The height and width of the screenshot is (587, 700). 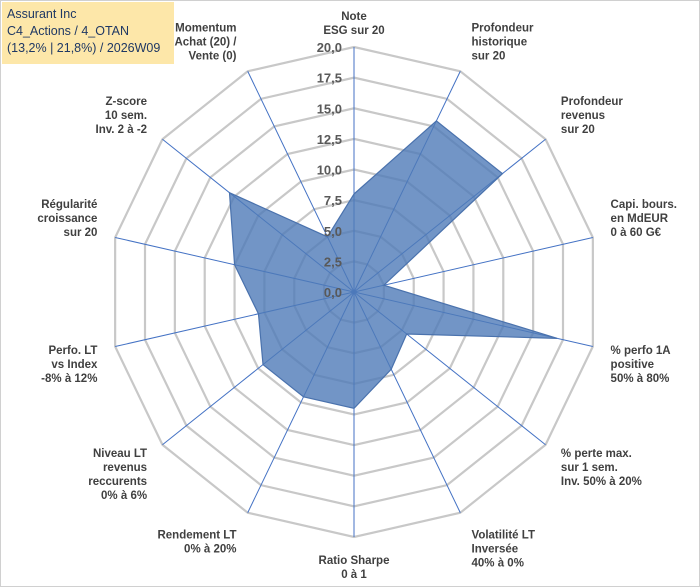 What do you see at coordinates (333, 292) in the screenshot?
I see `tick-label: 0,0` at bounding box center [333, 292].